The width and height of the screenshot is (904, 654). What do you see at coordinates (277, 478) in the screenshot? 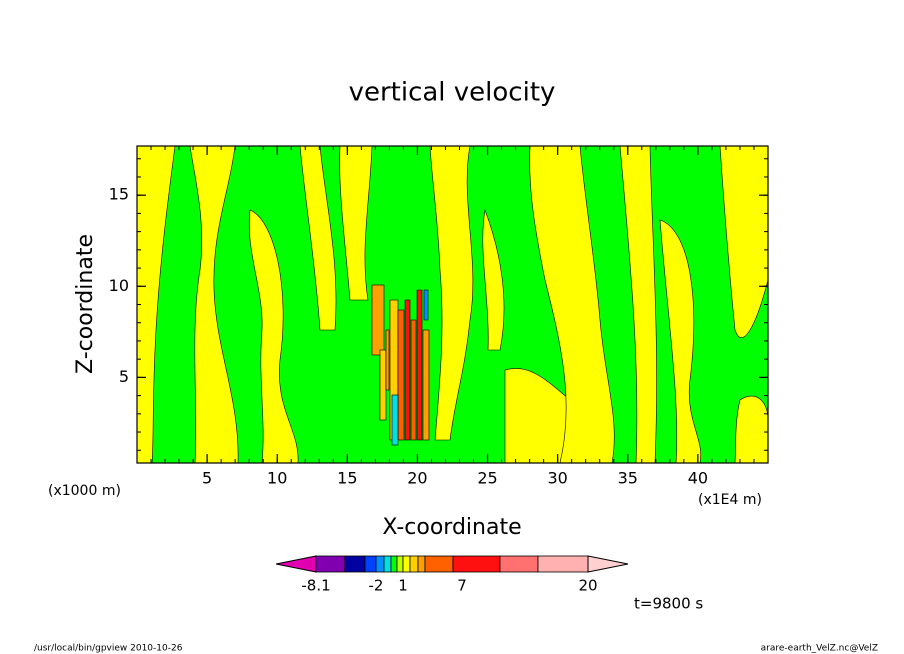
I see `x-tick-label: 10` at bounding box center [277, 478].